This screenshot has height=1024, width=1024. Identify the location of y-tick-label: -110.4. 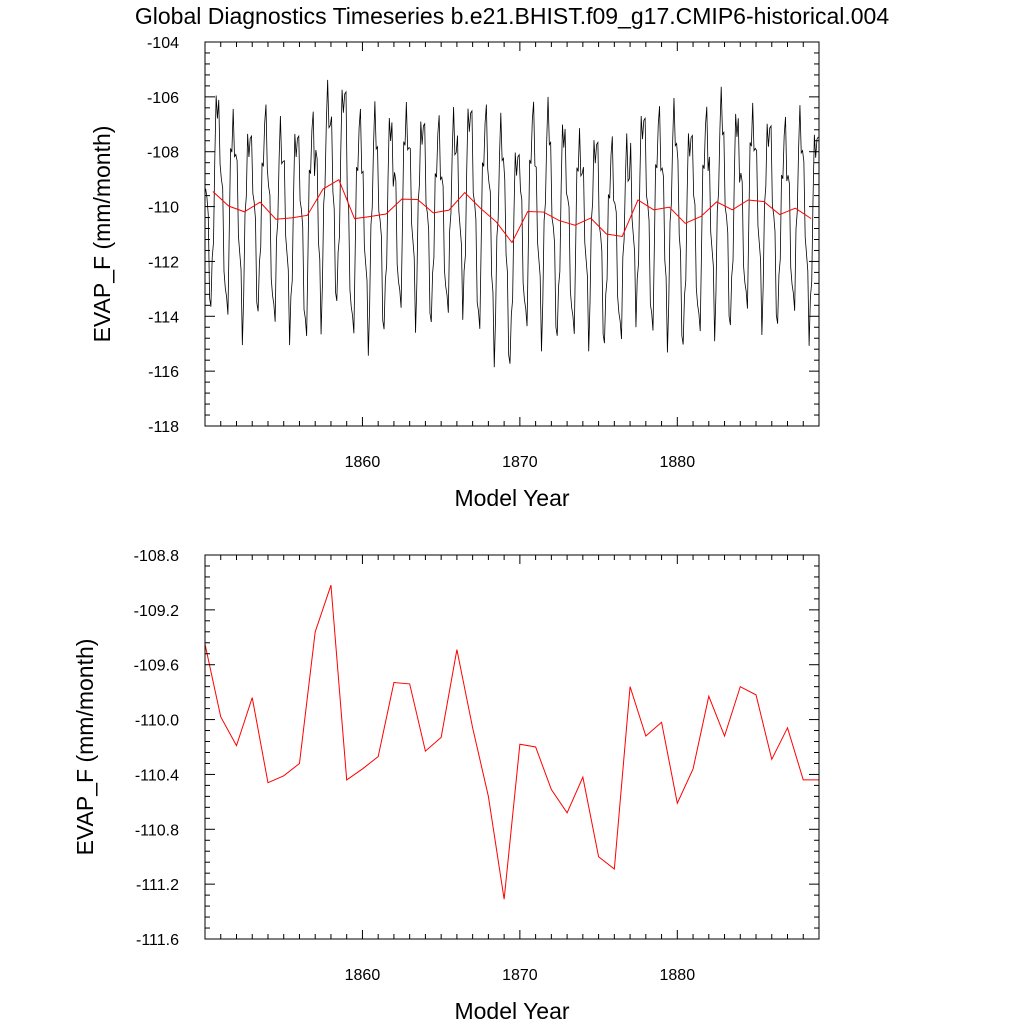
(157, 775).